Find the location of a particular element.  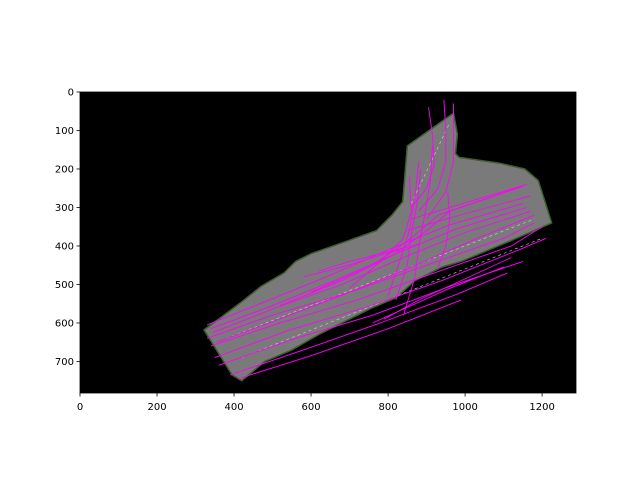

y-tick-label: 600 is located at coordinates (64, 323).